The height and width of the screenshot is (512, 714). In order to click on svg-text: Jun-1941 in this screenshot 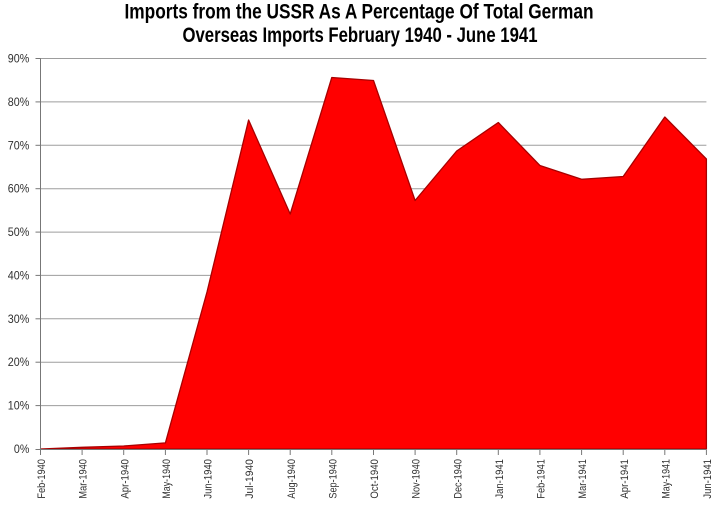, I will do `click(708, 479)`.